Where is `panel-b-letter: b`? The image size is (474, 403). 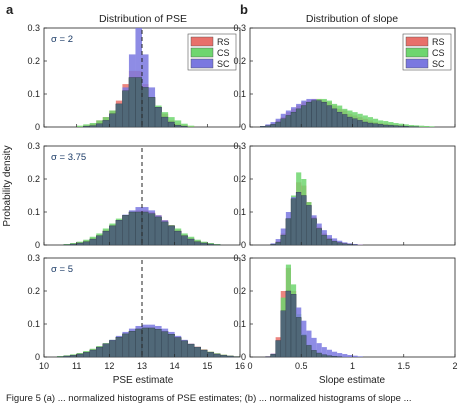
panel-b-letter: b is located at coordinates (244, 9).